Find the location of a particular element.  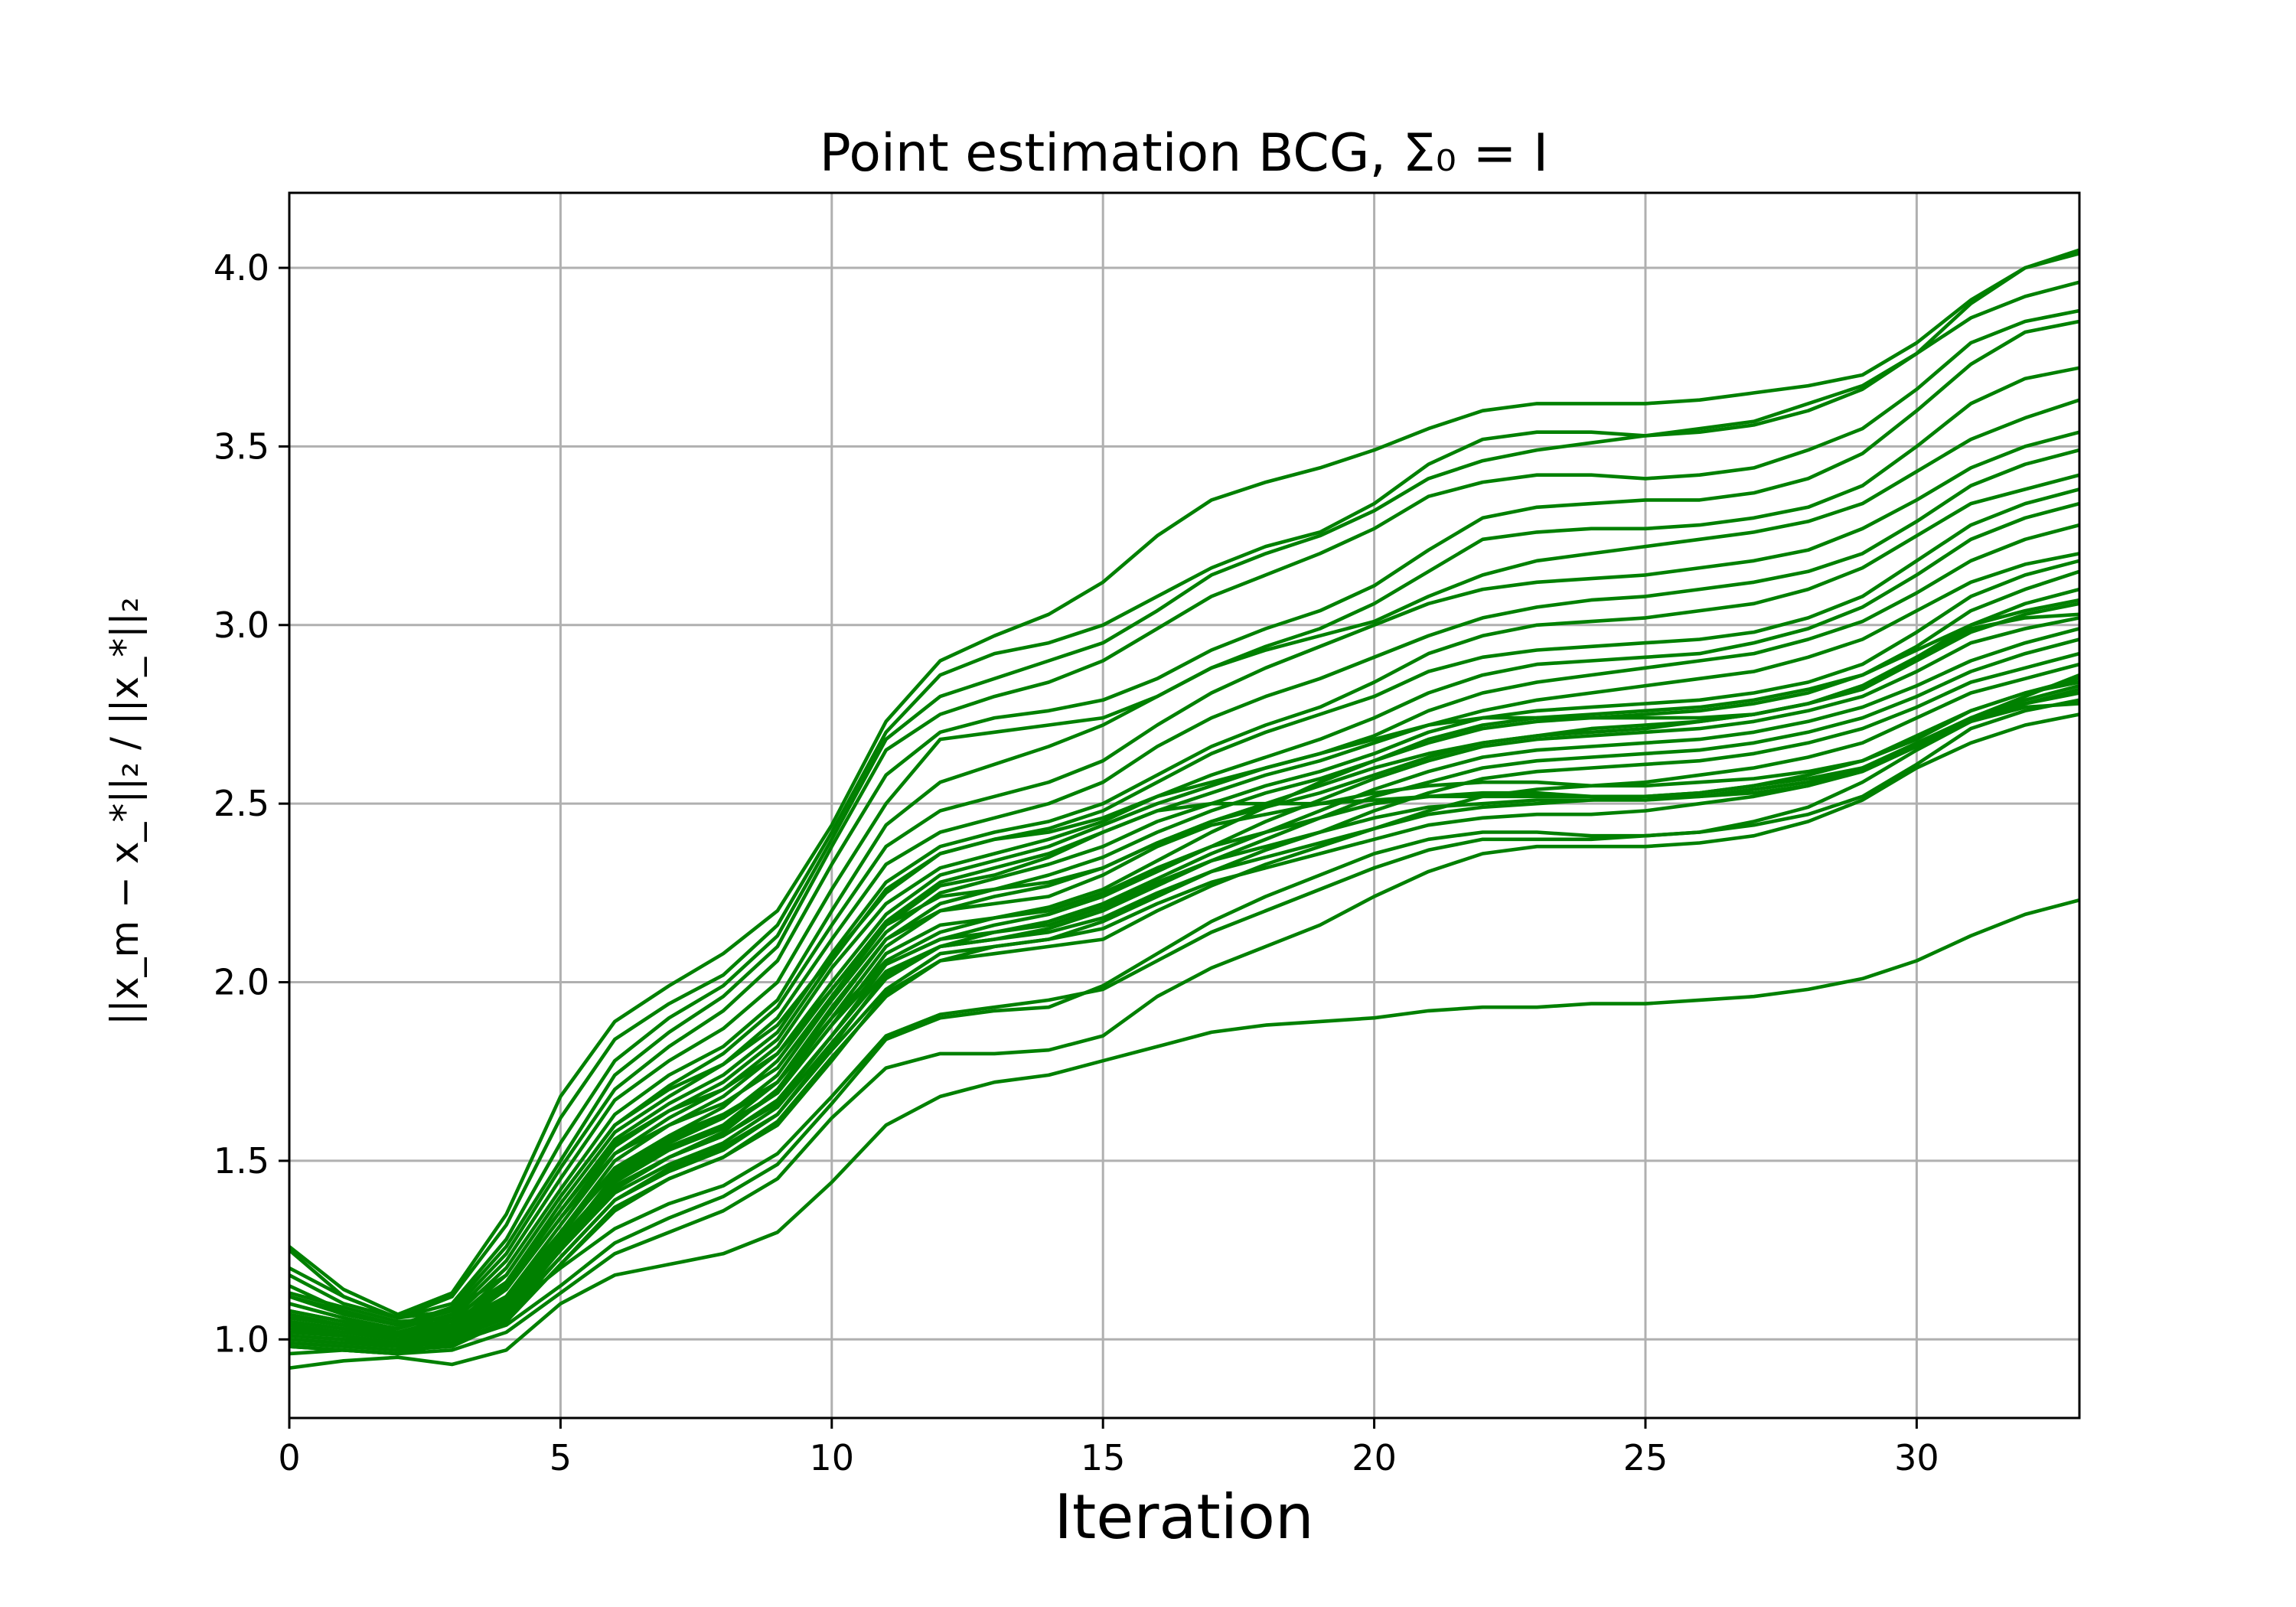

x-axis-label: Iteration is located at coordinates (1183, 1517).